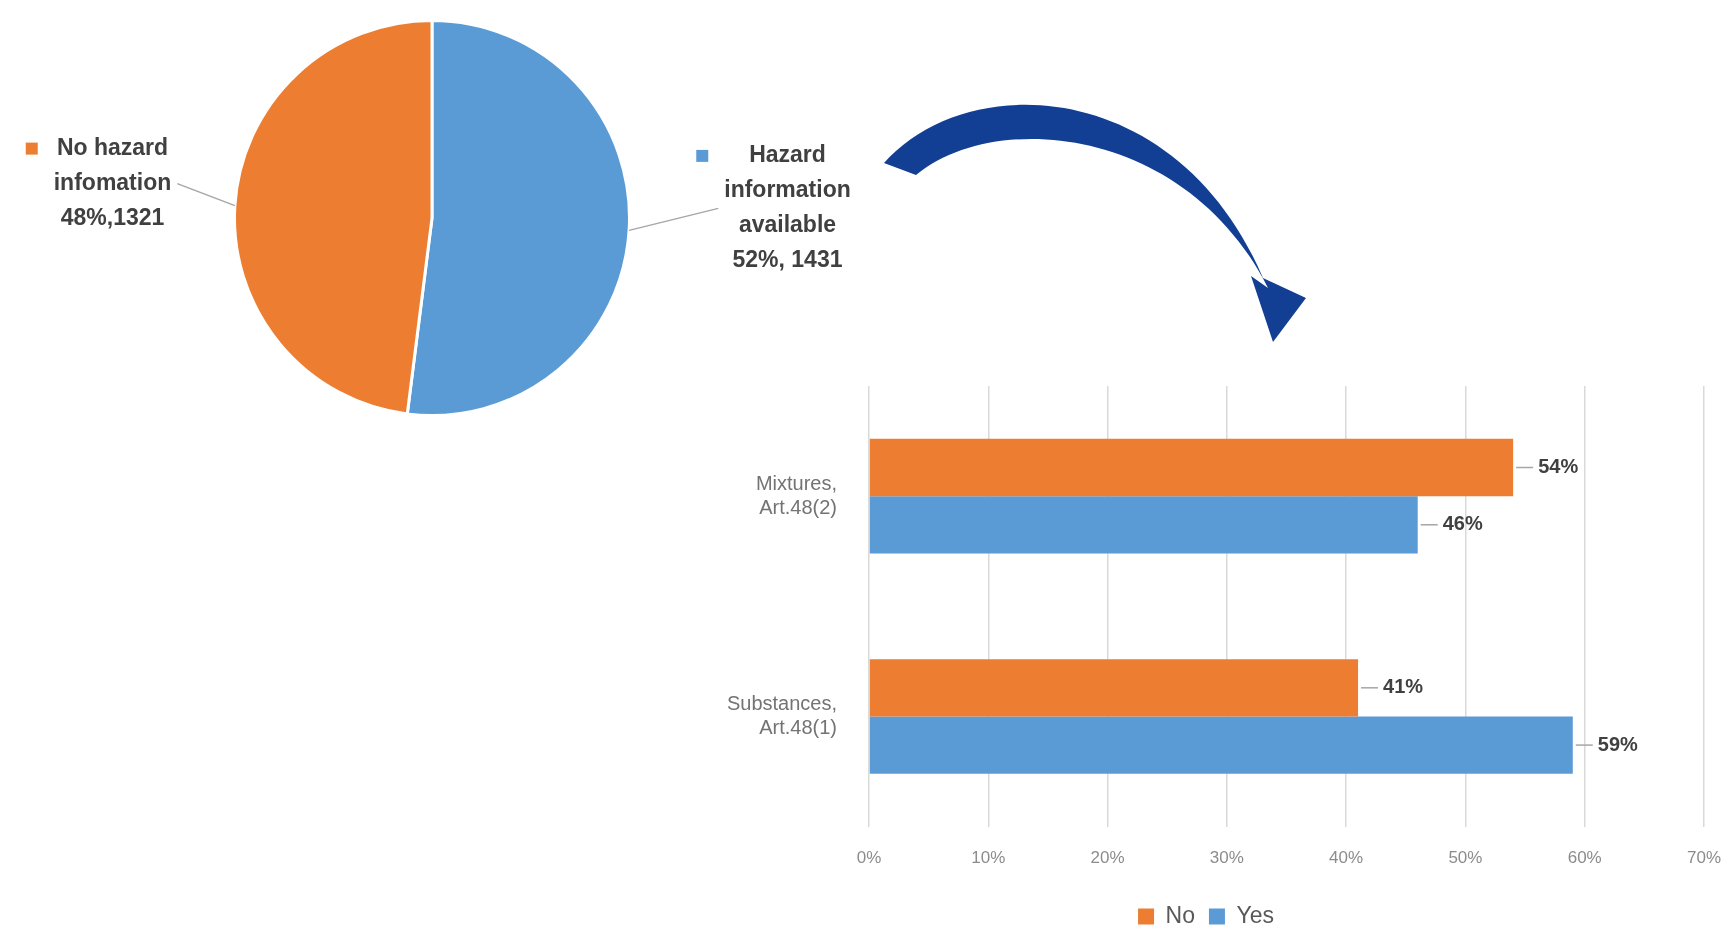 Image resolution: width=1735 pixels, height=937 pixels. I want to click on x-tick-label: 20%, so click(1107, 858).